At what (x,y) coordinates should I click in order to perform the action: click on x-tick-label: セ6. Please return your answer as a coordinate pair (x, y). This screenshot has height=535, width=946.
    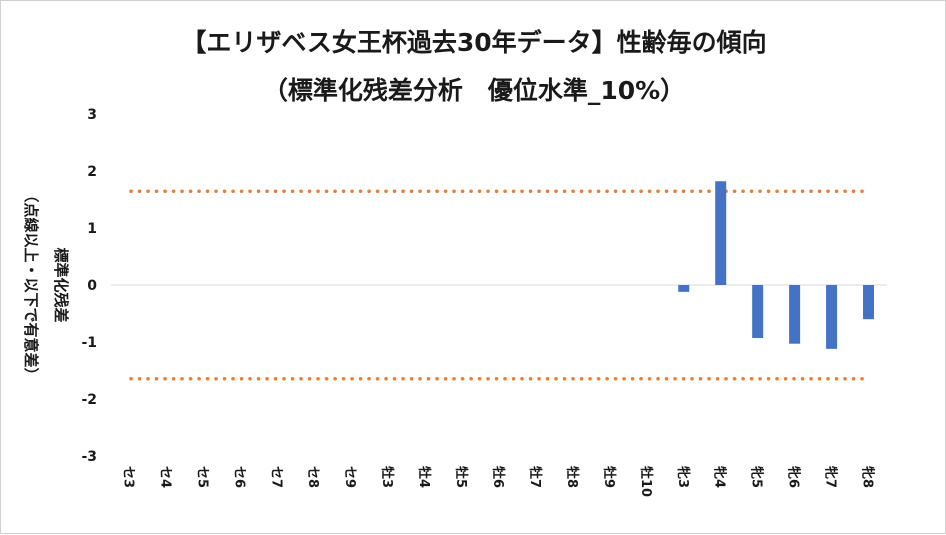
    Looking at the image, I should click on (238, 477).